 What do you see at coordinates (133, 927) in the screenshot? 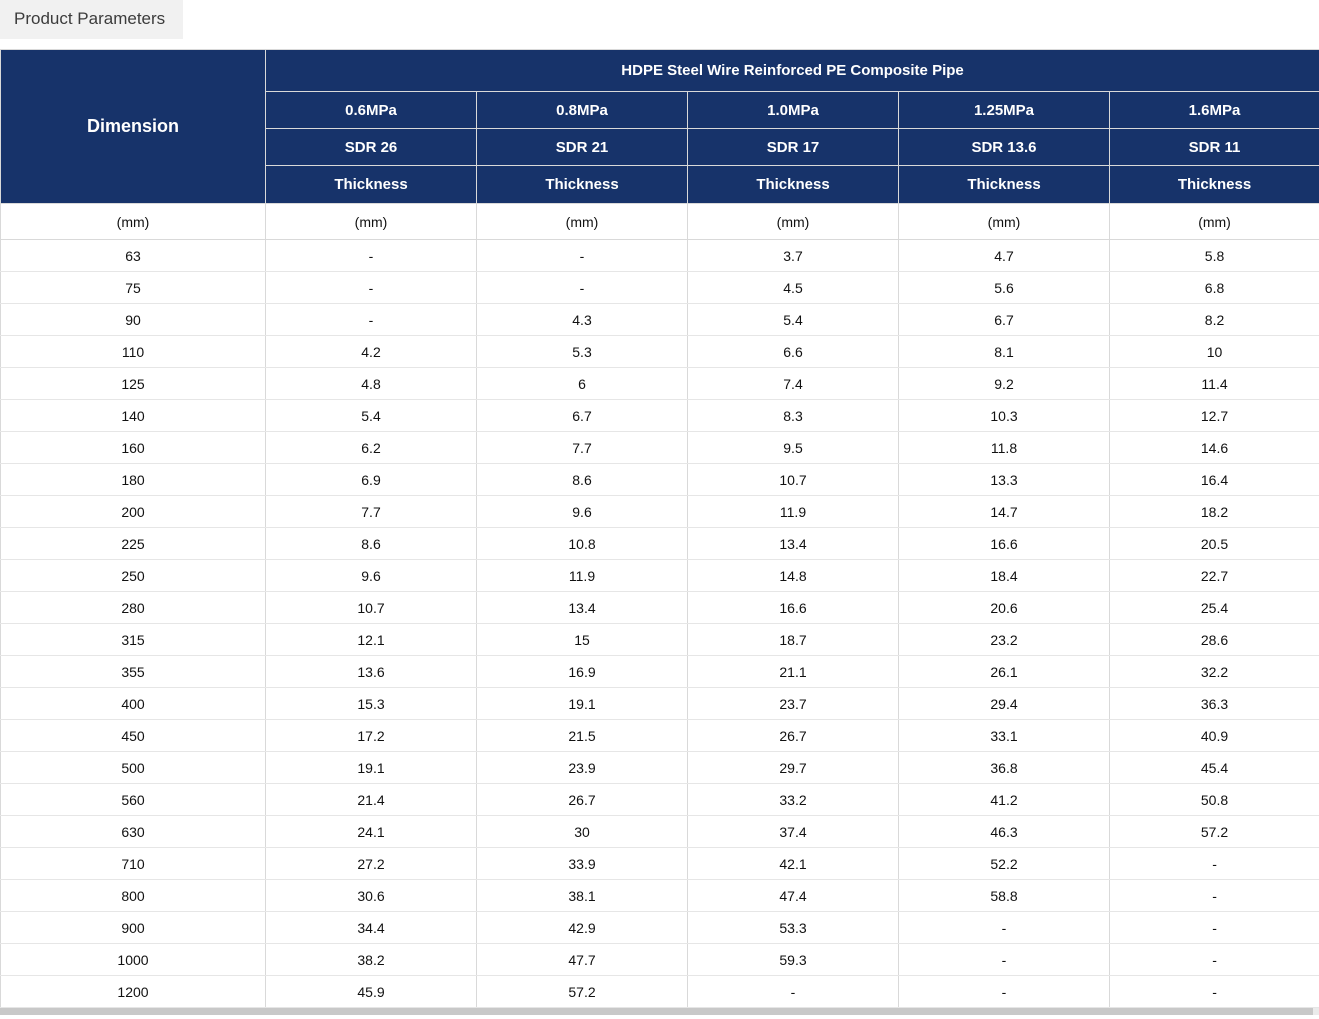
I see `dimension-value: 900` at bounding box center [133, 927].